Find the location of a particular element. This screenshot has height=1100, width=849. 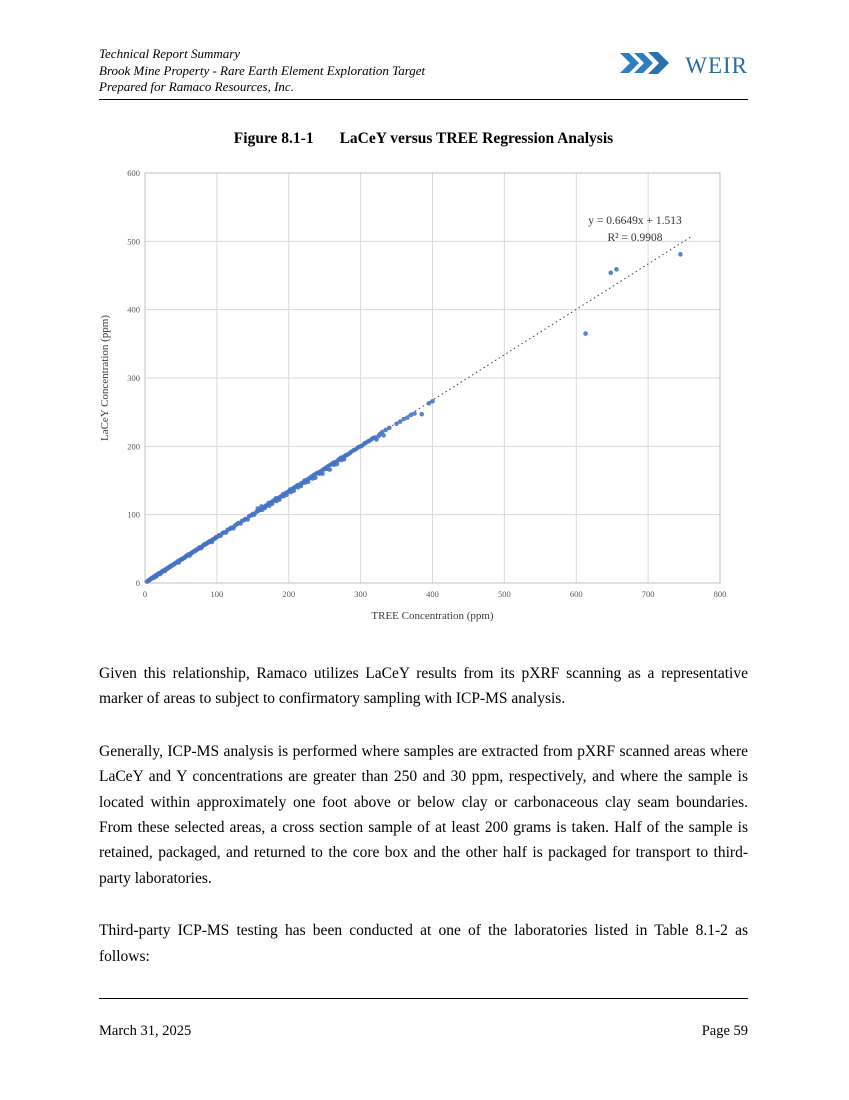

y-tick-label: 100 is located at coordinates (133, 515).